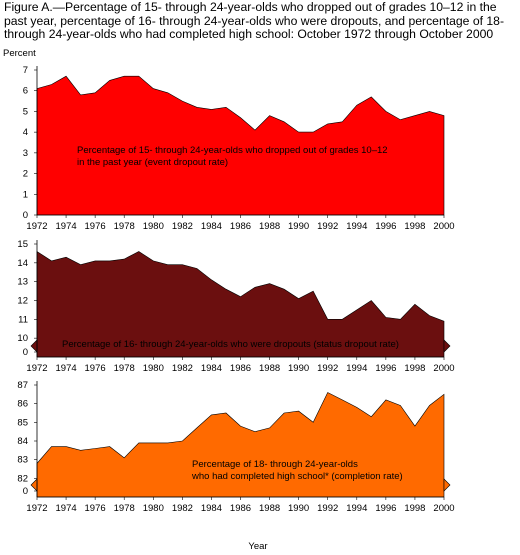 The width and height of the screenshot is (520, 555). What do you see at coordinates (25, 153) in the screenshot?
I see `y-tick-label: 3` at bounding box center [25, 153].